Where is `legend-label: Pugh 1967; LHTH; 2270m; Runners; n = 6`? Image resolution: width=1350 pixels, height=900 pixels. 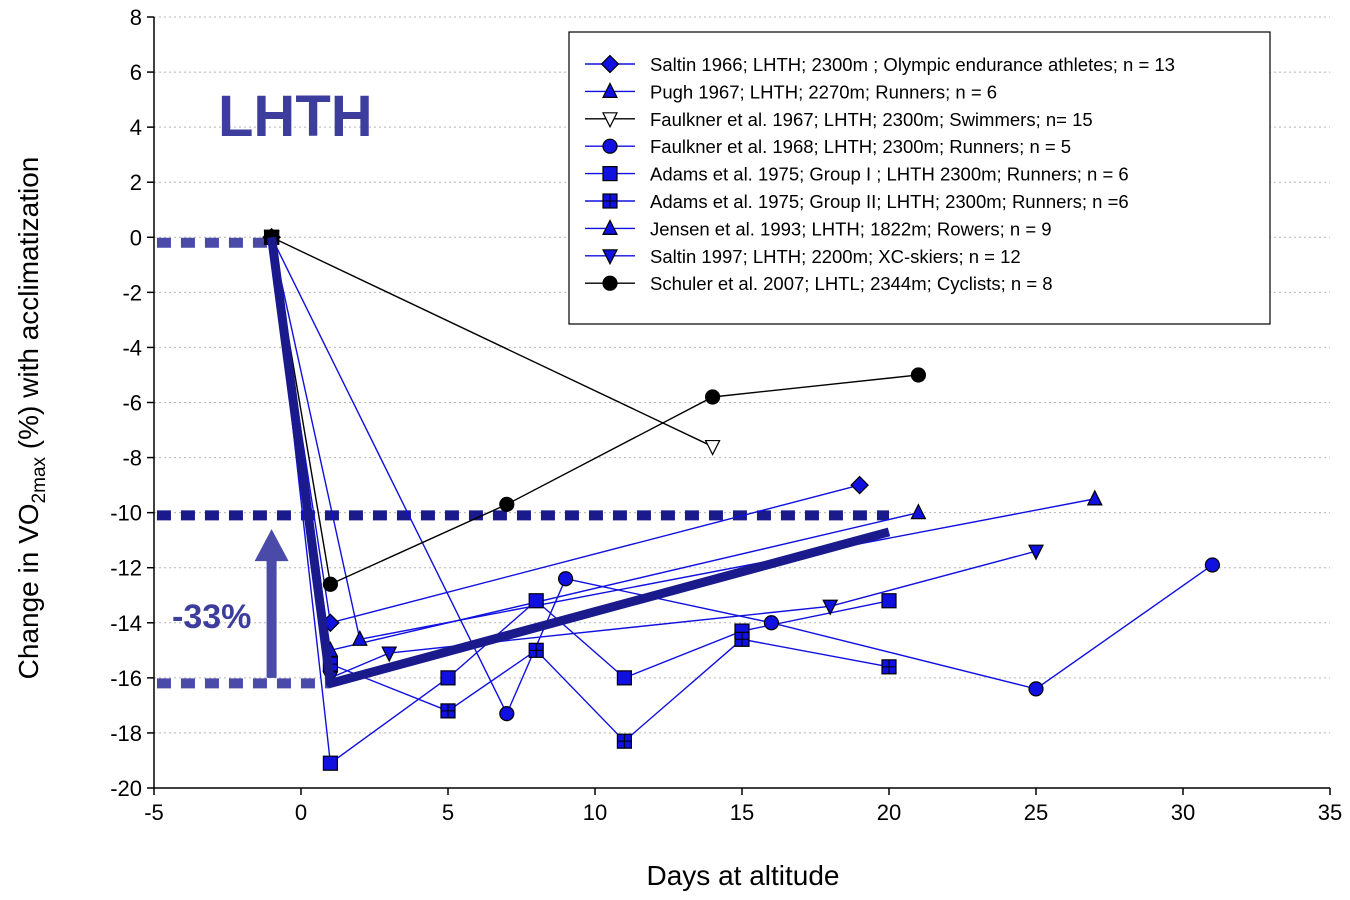 legend-label: Pugh 1967; LHTH; 2270m; Runners; n = 6 is located at coordinates (823, 91).